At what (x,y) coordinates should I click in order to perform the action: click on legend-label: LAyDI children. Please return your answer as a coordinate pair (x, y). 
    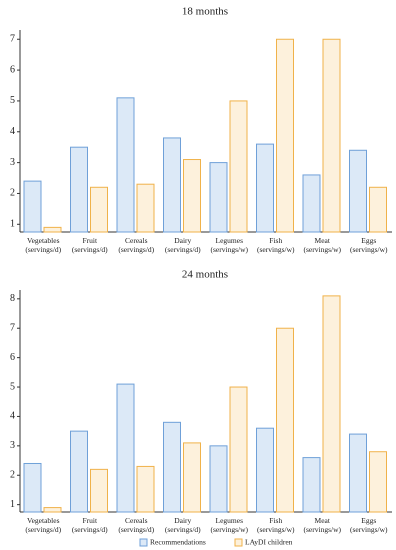
    Looking at the image, I should click on (269, 542).